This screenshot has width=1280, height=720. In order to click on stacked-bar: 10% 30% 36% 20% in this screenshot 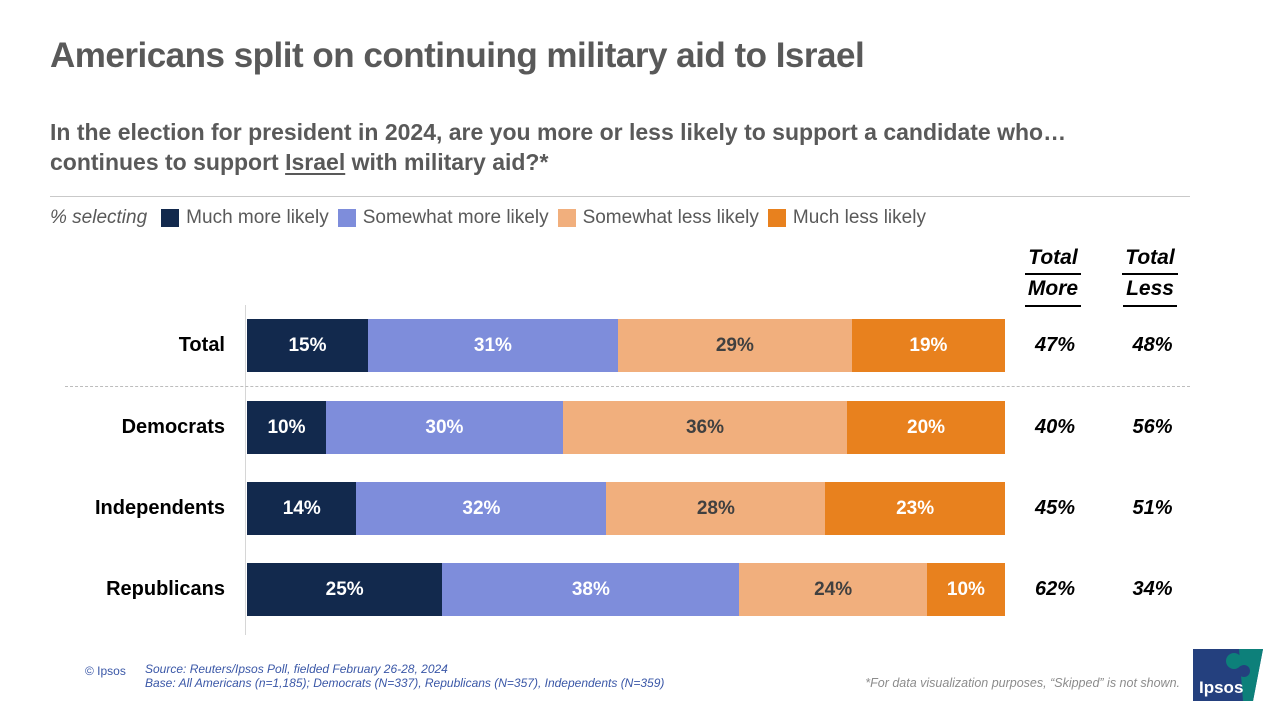, I will do `click(626, 427)`.